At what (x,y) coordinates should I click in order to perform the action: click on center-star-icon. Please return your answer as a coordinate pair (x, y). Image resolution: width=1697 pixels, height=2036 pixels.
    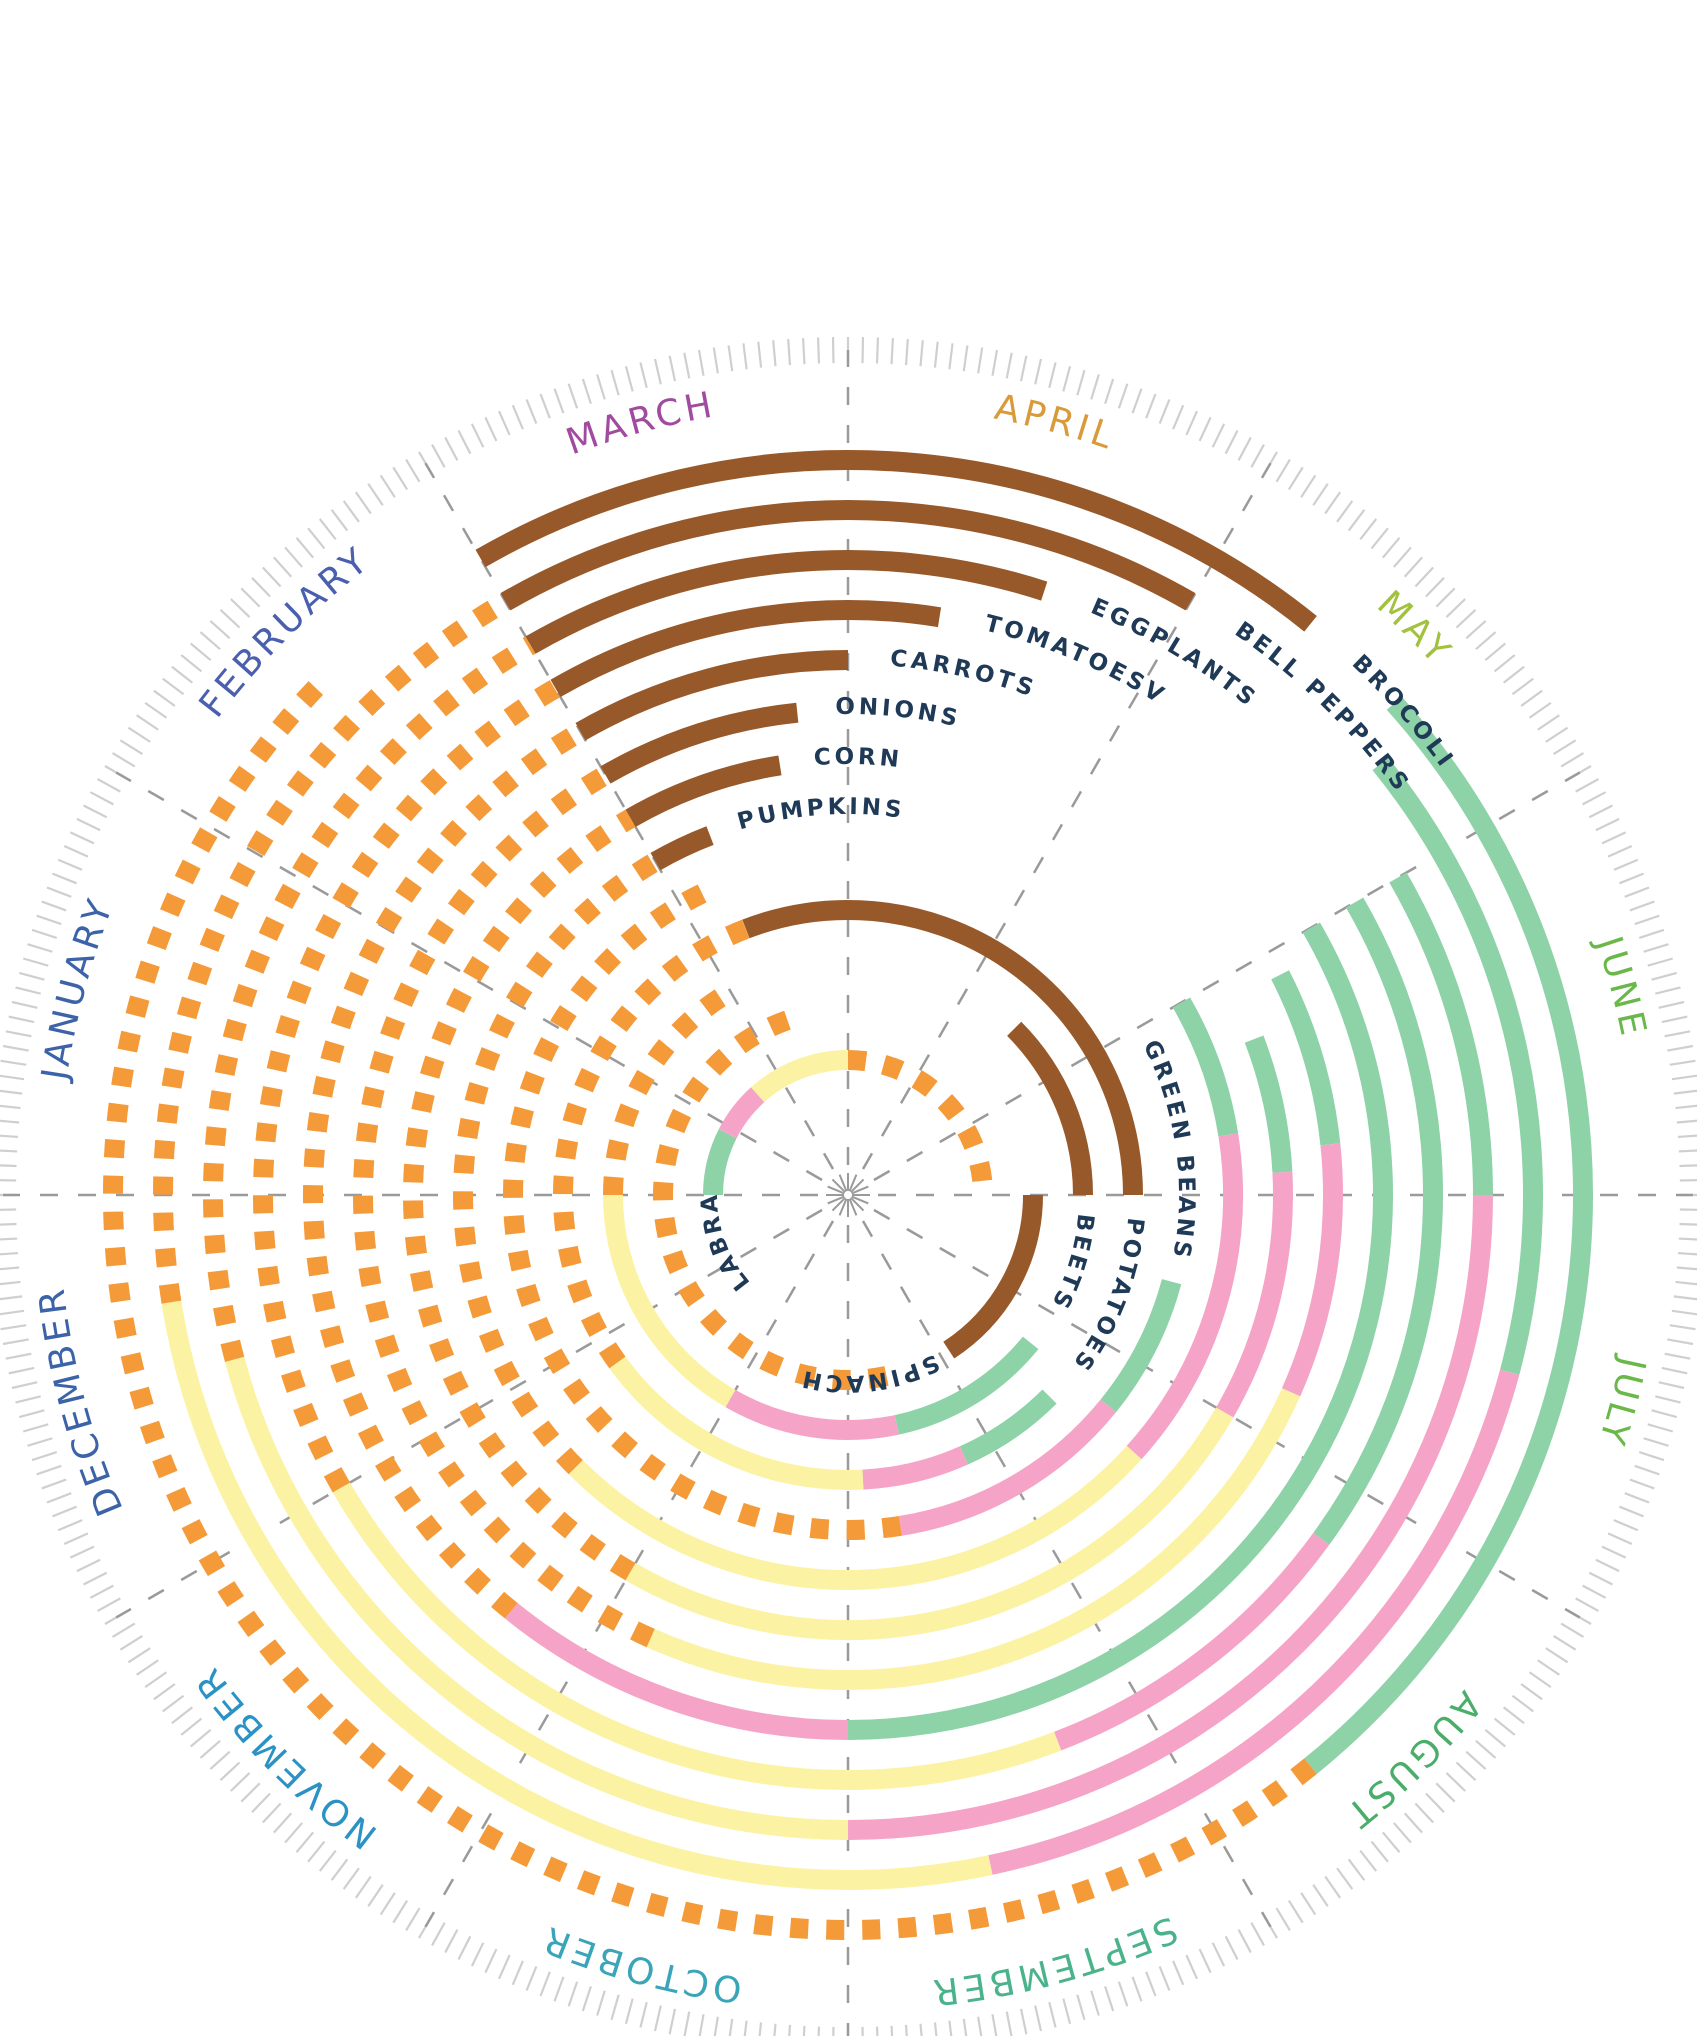
    Looking at the image, I should click on (848, 1195).